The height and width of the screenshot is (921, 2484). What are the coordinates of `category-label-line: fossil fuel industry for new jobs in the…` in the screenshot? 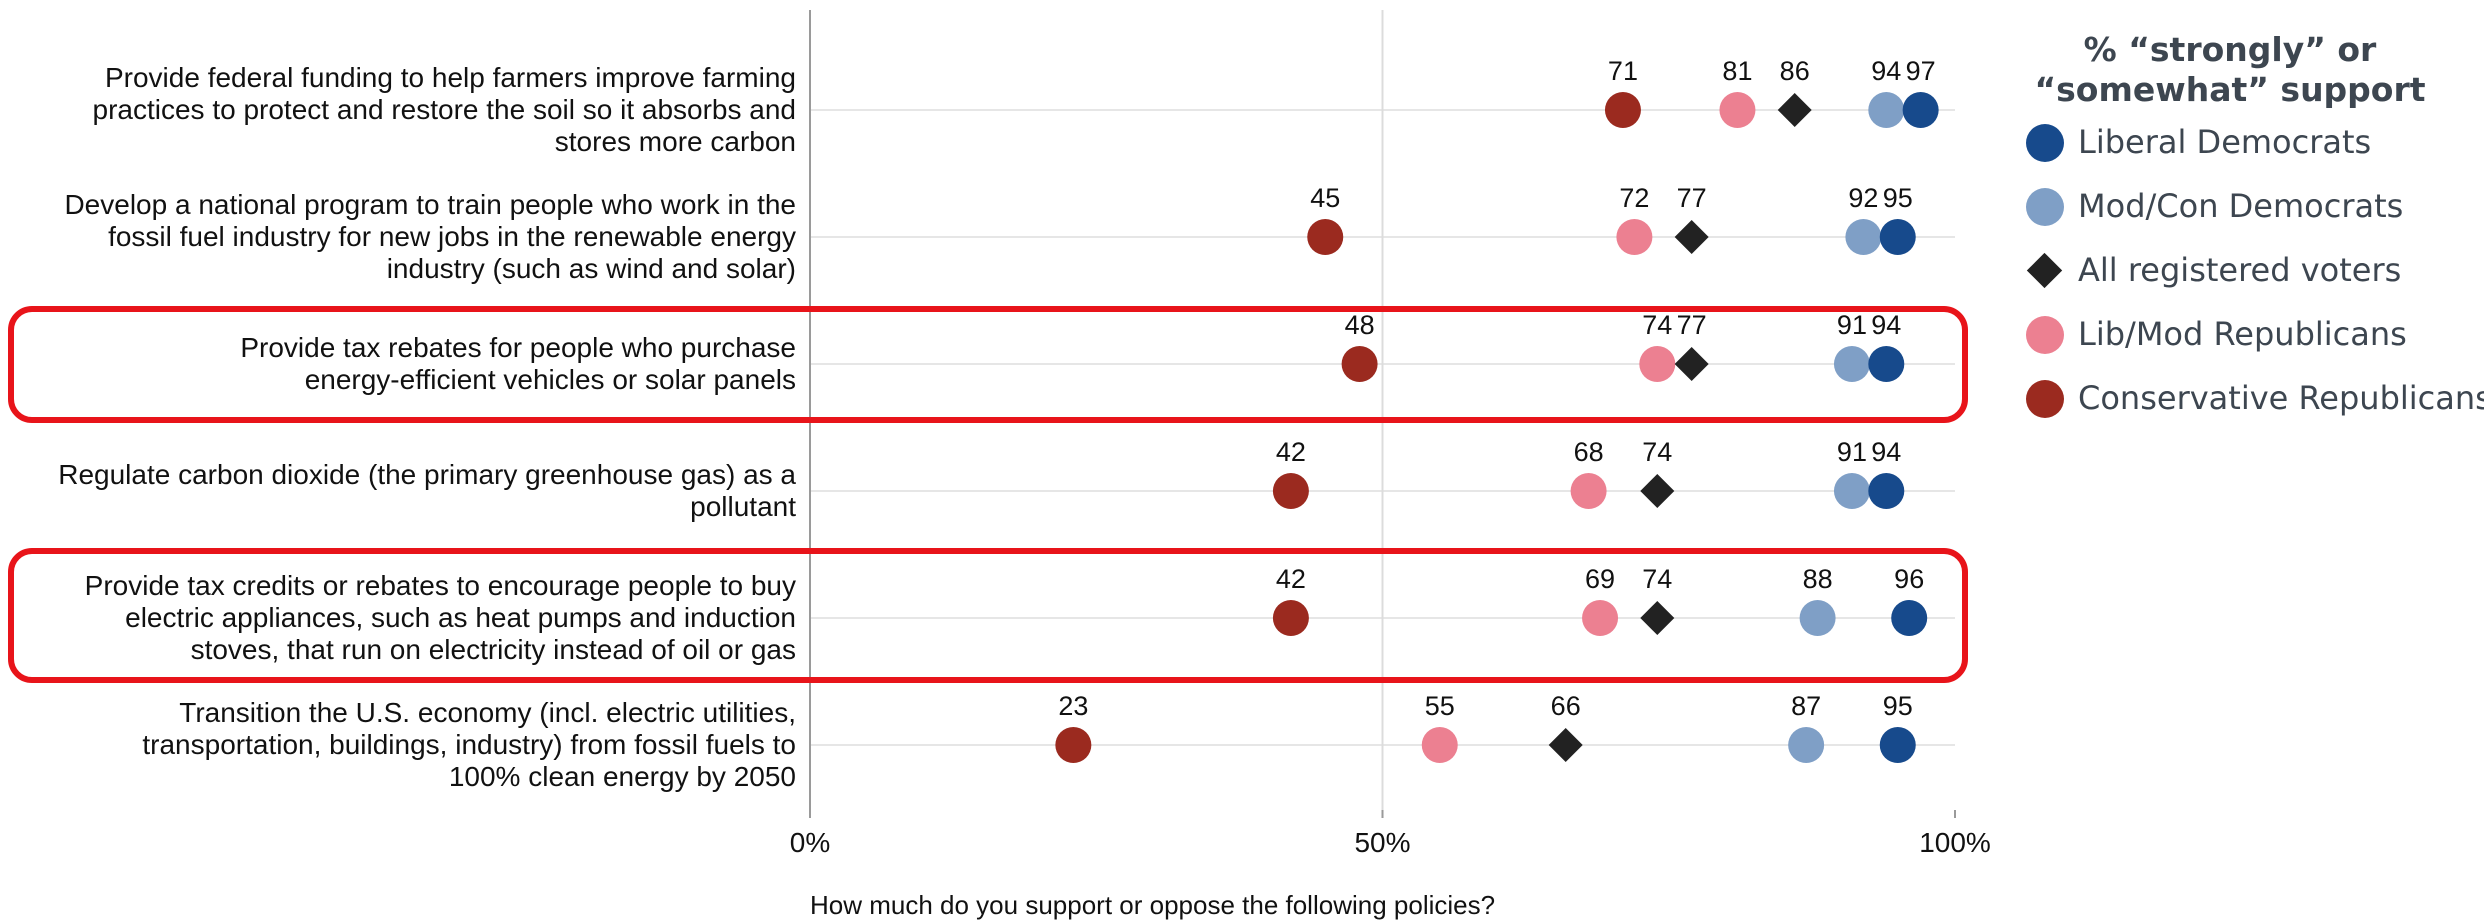 It's located at (452, 236).